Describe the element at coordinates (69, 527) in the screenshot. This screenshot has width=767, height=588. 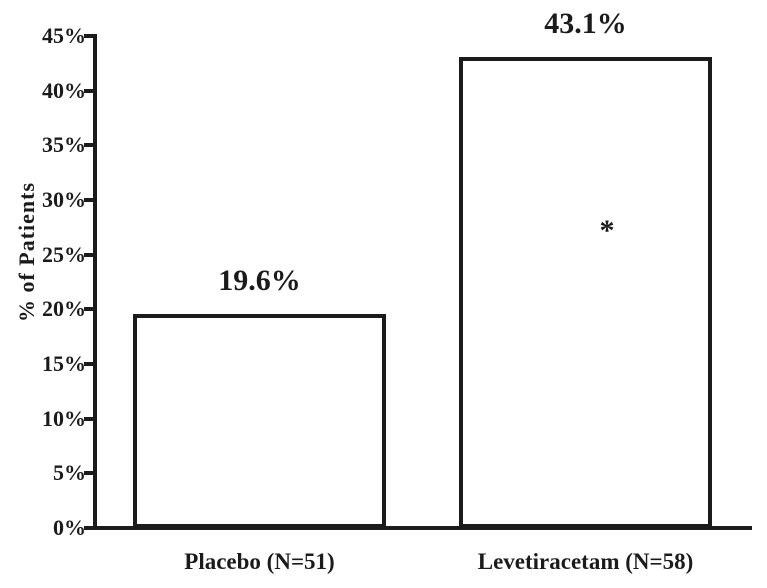
I see `y-tick-label: 0%` at that location.